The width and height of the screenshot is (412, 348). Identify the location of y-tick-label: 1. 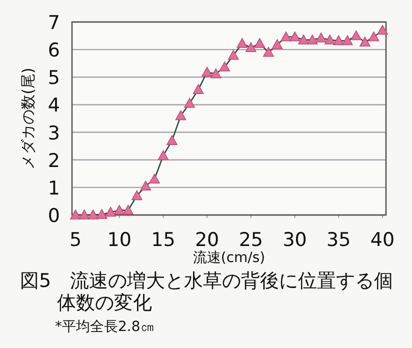
(54, 188).